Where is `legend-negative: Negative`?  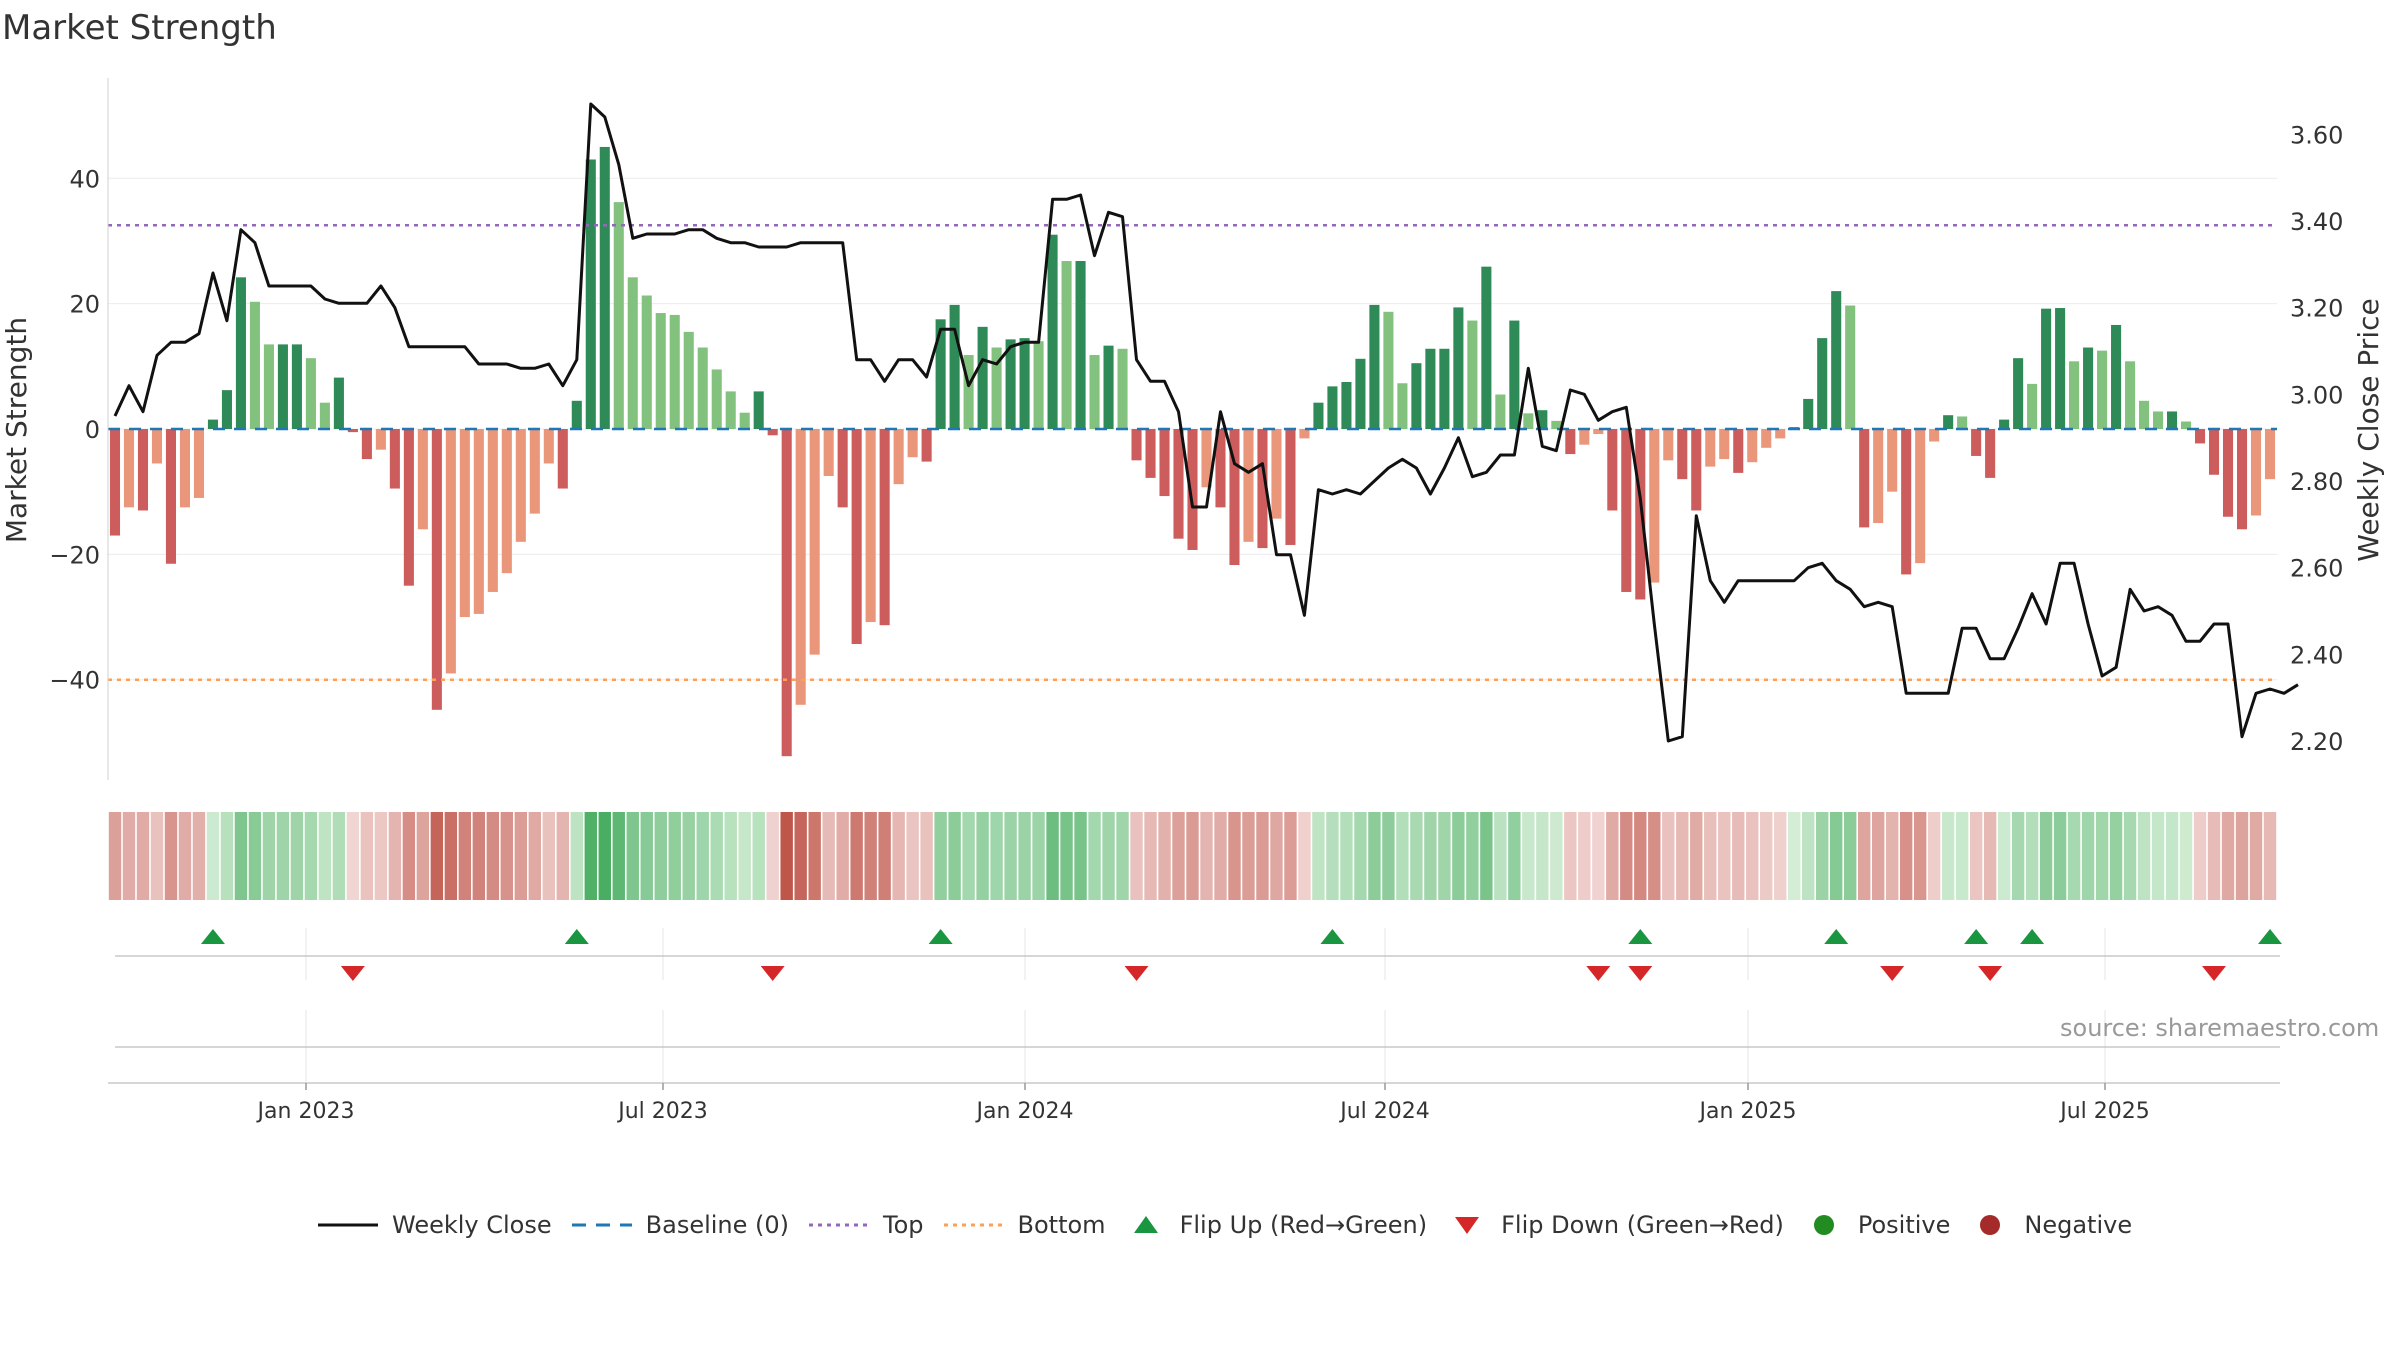
legend-negative: Negative is located at coordinates (2051, 1225).